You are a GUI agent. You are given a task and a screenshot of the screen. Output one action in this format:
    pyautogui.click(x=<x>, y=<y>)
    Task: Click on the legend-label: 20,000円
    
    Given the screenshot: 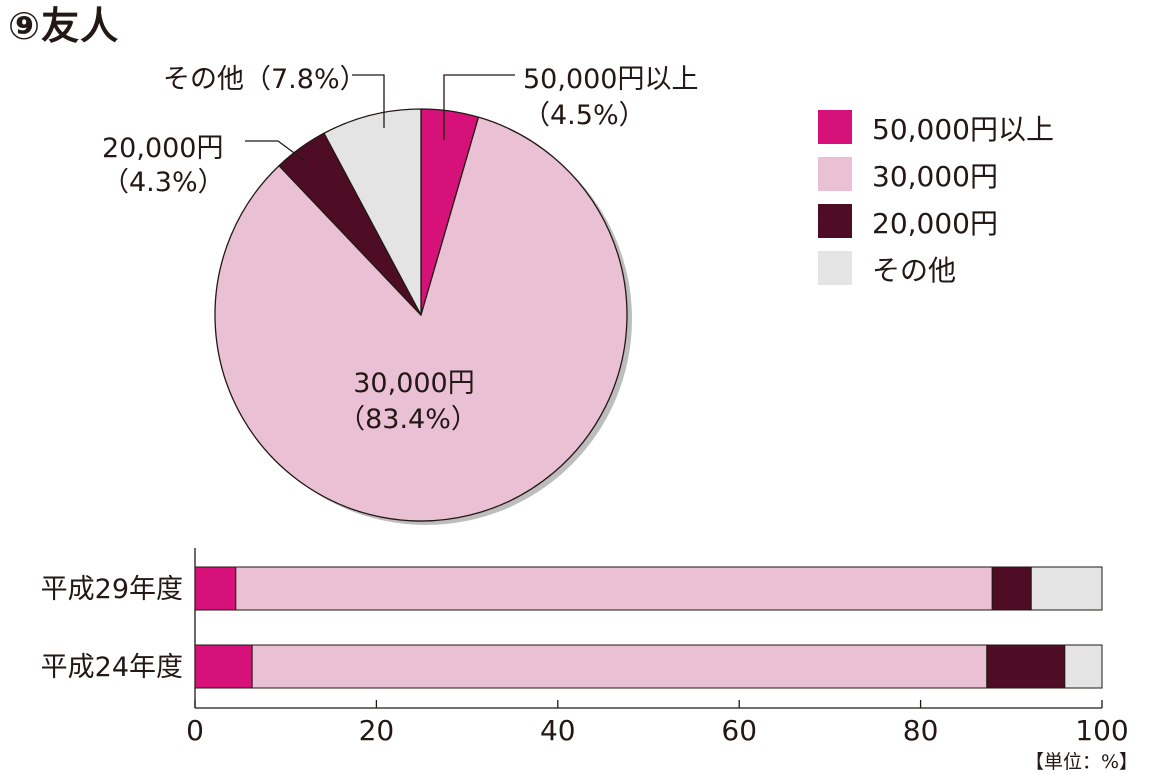 What is the action you would take?
    pyautogui.click(x=935, y=223)
    